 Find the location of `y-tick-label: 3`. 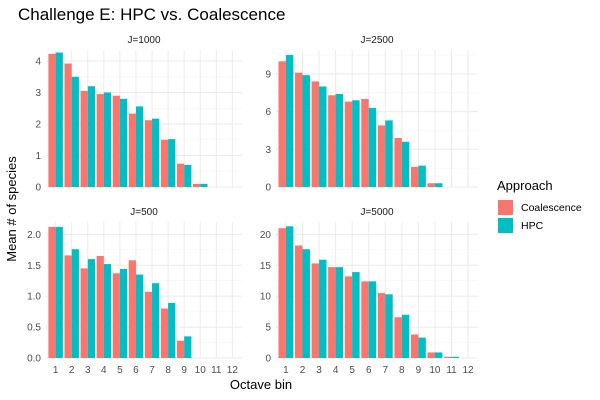

y-tick-label: 3 is located at coordinates (38, 93).